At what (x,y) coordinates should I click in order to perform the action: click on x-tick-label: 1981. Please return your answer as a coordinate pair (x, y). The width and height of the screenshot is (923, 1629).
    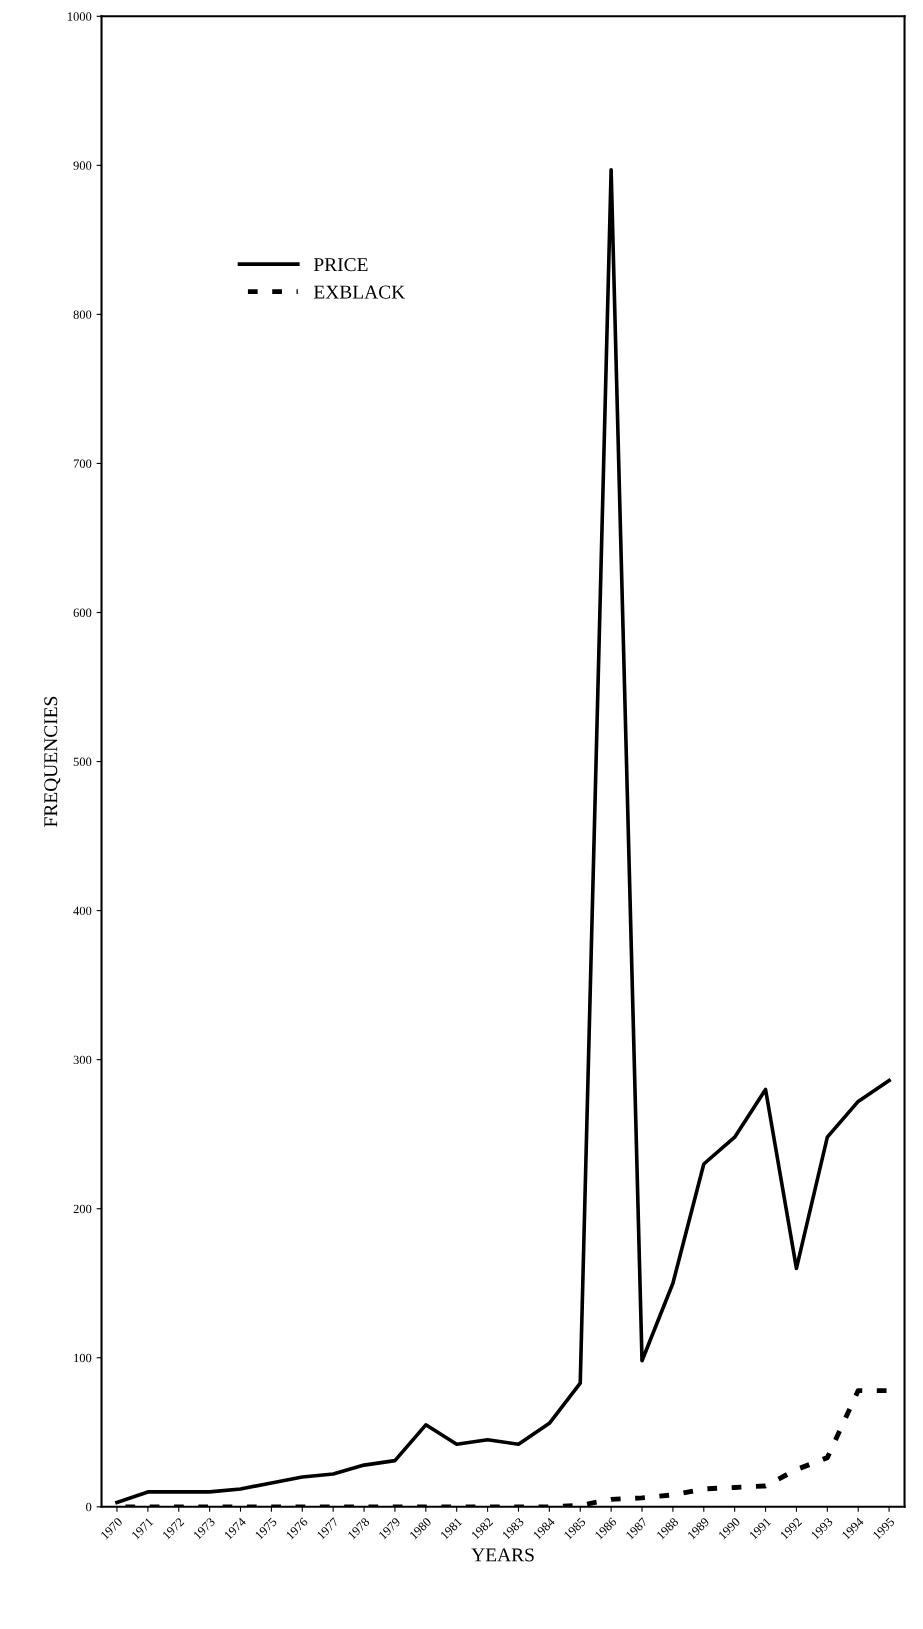
    Looking at the image, I should click on (451, 1528).